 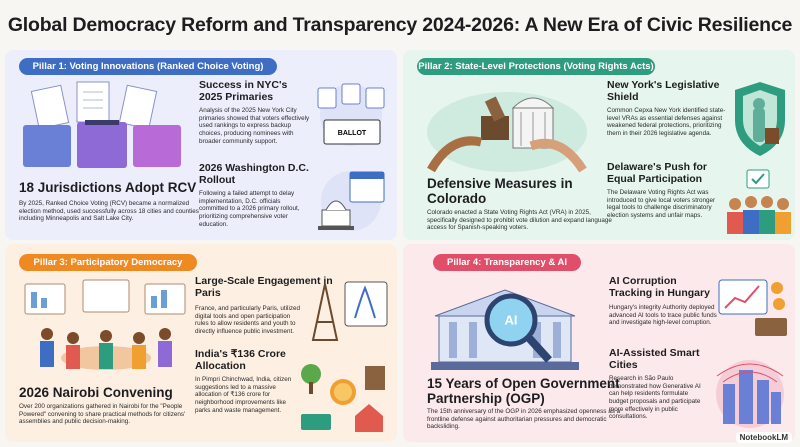 What do you see at coordinates (507, 132) in the screenshot?
I see `courthouse-art` at bounding box center [507, 132].